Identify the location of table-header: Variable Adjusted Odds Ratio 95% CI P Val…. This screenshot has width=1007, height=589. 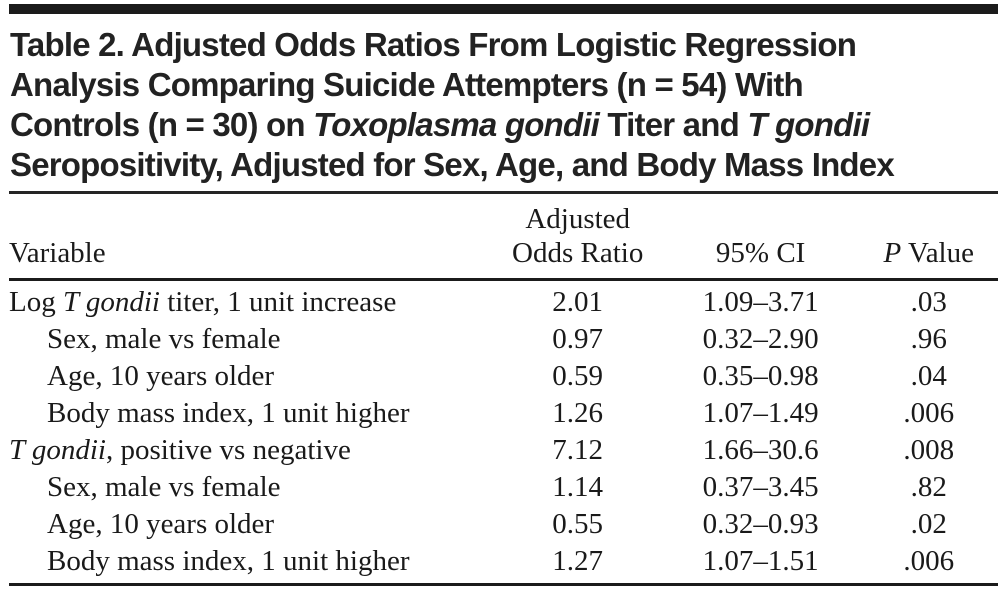
(503, 238).